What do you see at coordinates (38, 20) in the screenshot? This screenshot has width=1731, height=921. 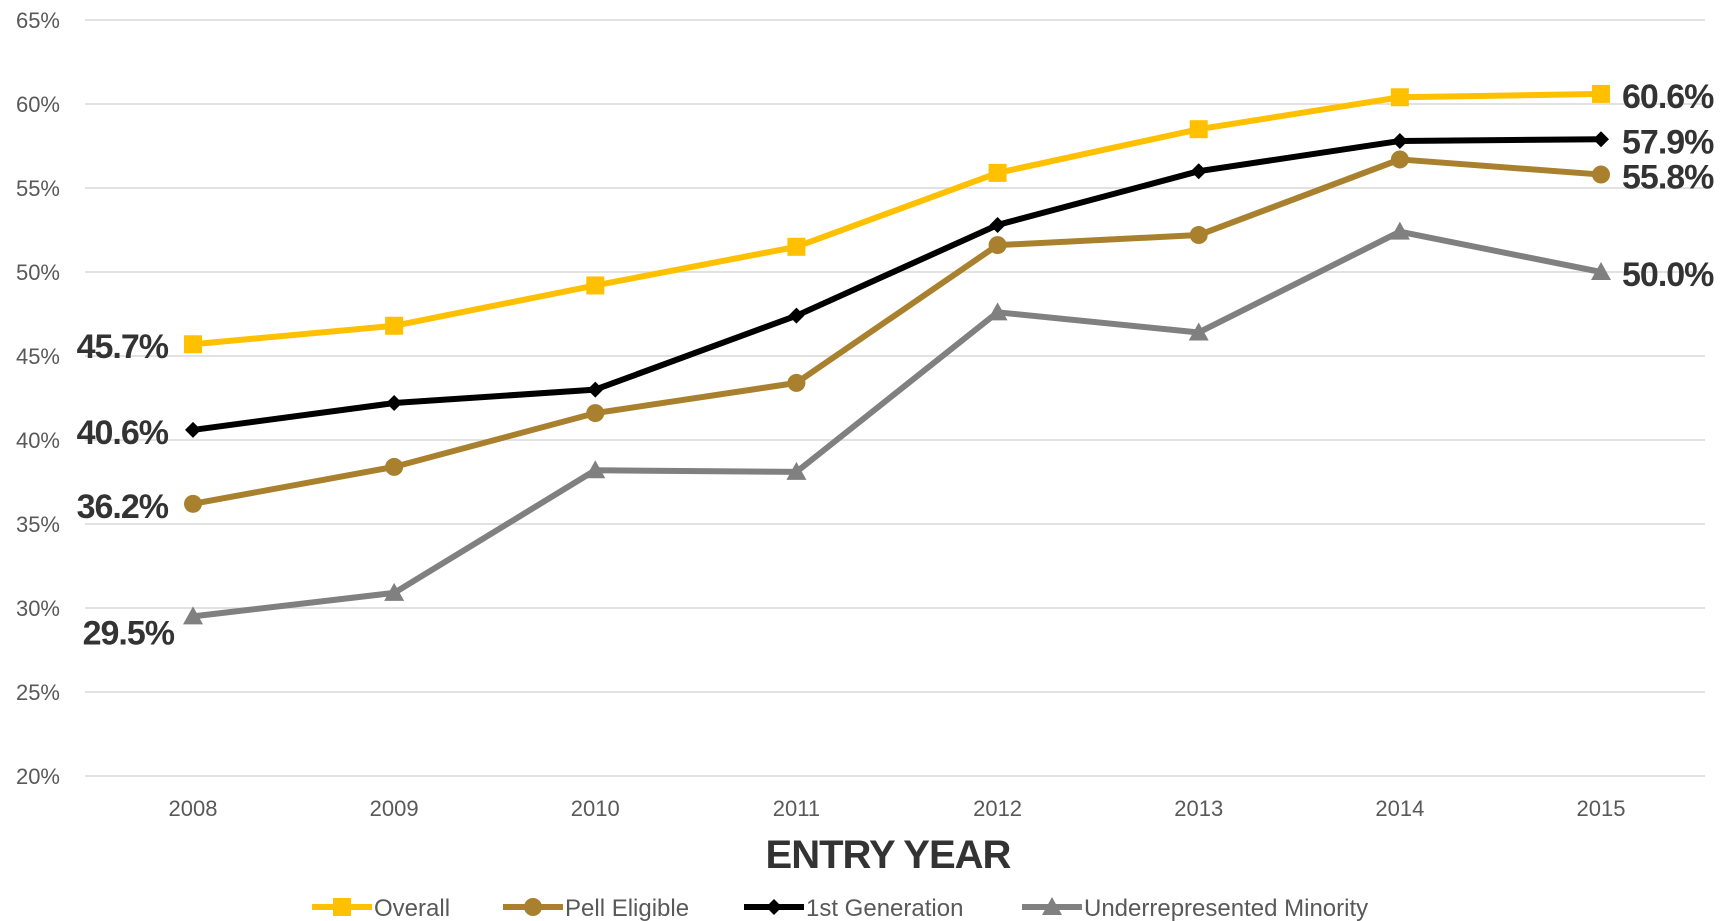 I see `y-tick-label: 65%` at bounding box center [38, 20].